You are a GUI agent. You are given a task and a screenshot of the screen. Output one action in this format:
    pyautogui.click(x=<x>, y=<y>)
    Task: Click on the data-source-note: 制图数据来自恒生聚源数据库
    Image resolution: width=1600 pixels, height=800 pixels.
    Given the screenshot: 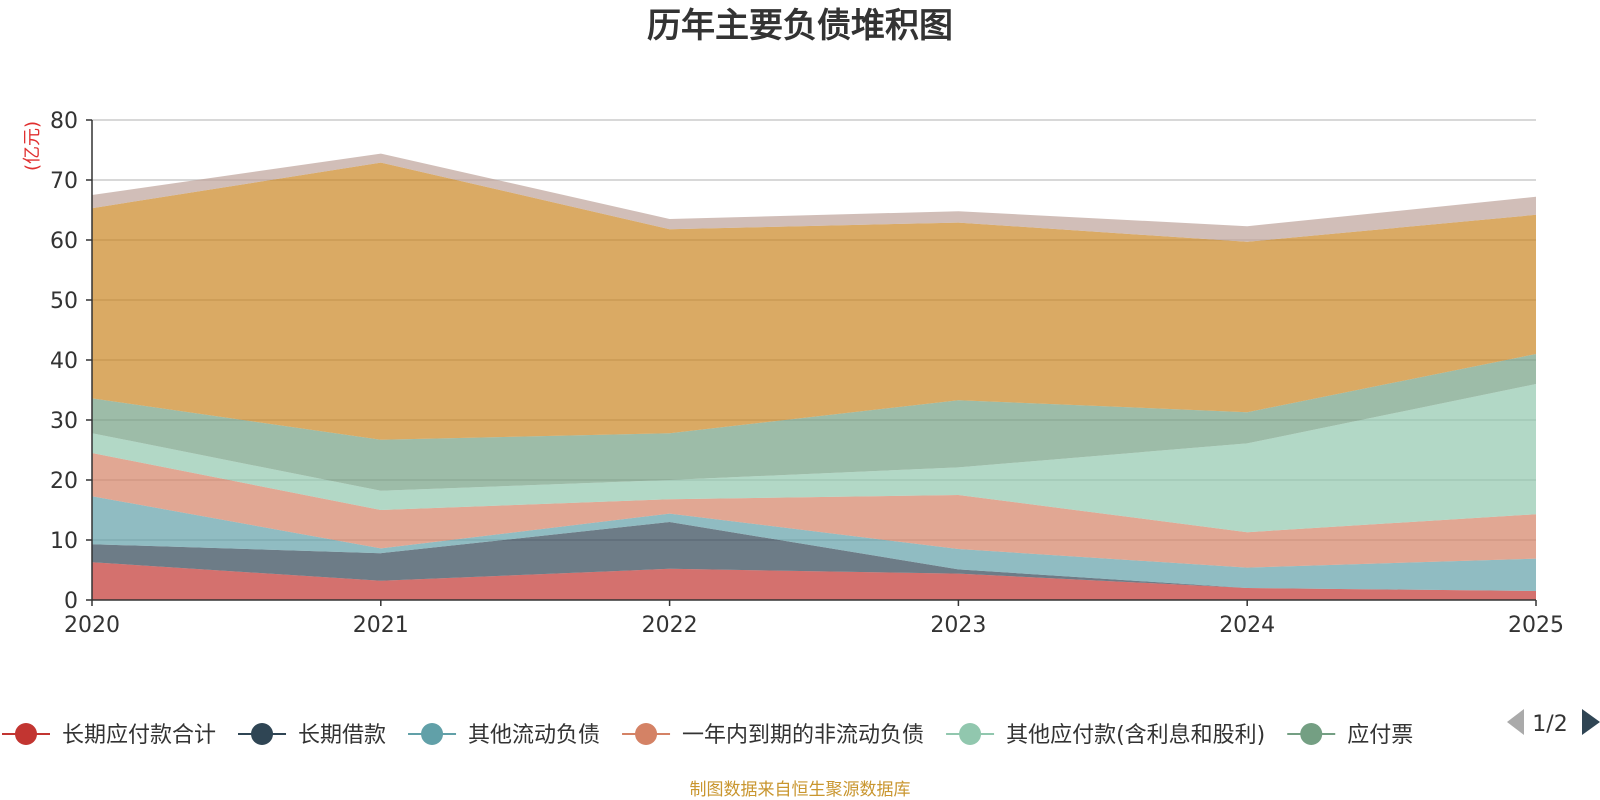 What is the action you would take?
    pyautogui.click(x=800, y=790)
    